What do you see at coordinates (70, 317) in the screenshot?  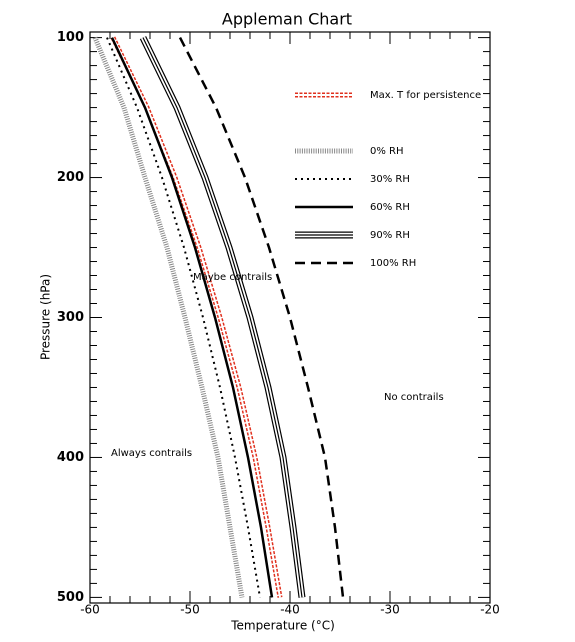 I see `y-tick-label: 300` at bounding box center [70, 317].